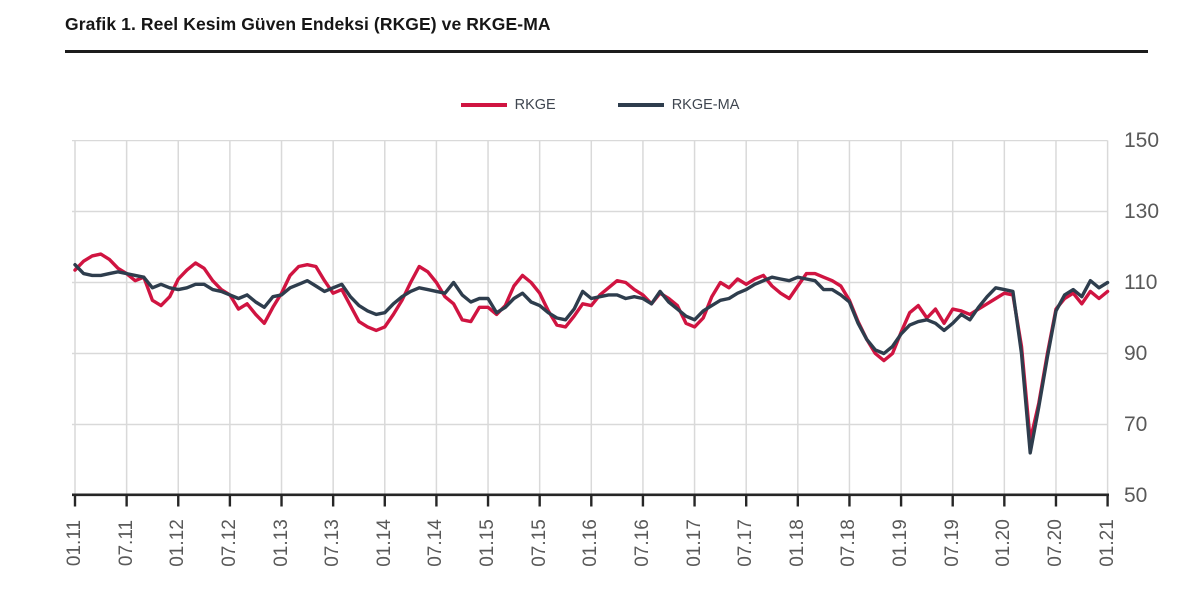  I want to click on x-tick-label-07.18: 07.18, so click(849, 543).